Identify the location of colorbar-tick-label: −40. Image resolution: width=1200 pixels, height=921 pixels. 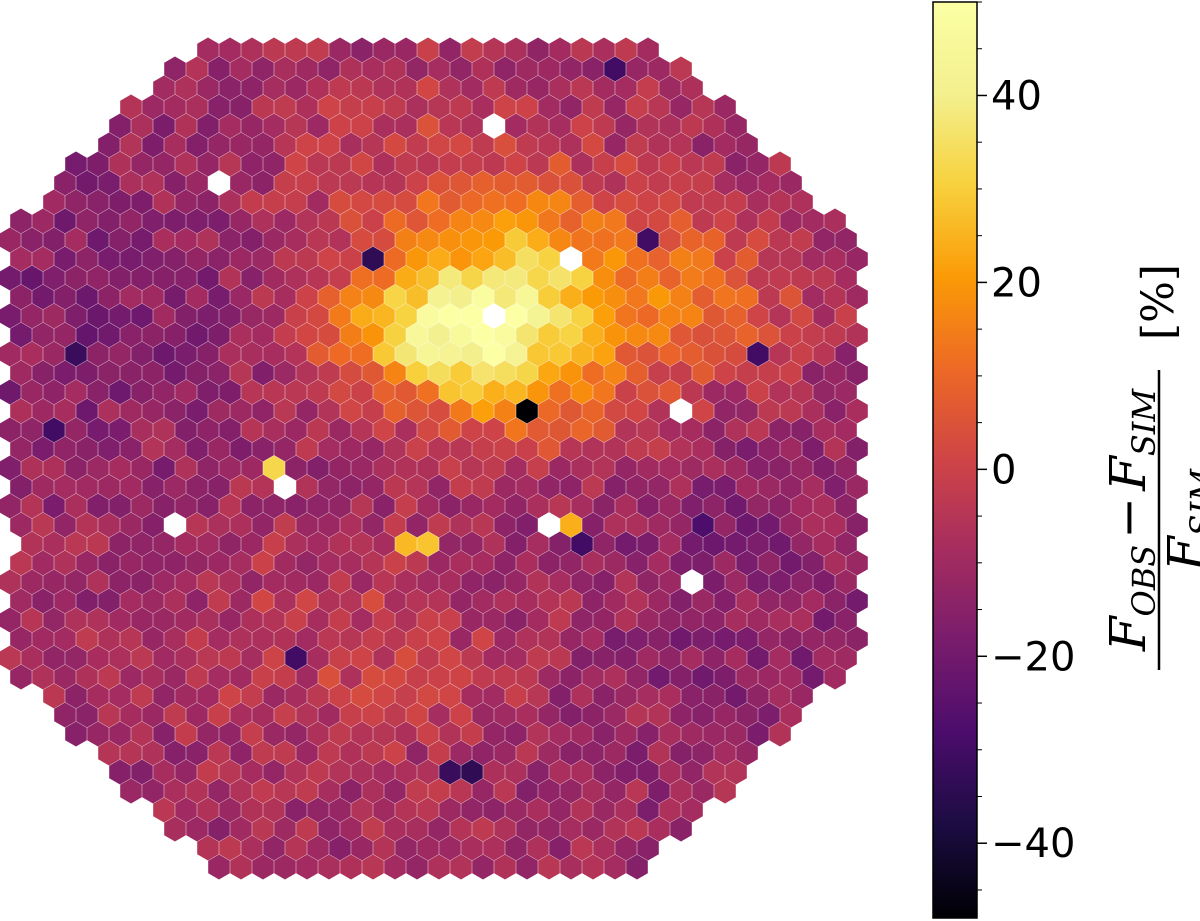
(1033, 844).